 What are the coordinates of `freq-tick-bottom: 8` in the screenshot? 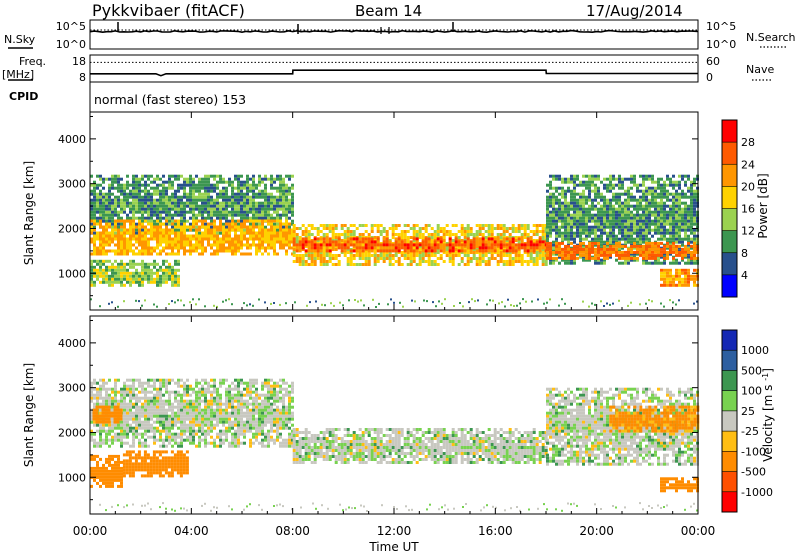 It's located at (82, 77).